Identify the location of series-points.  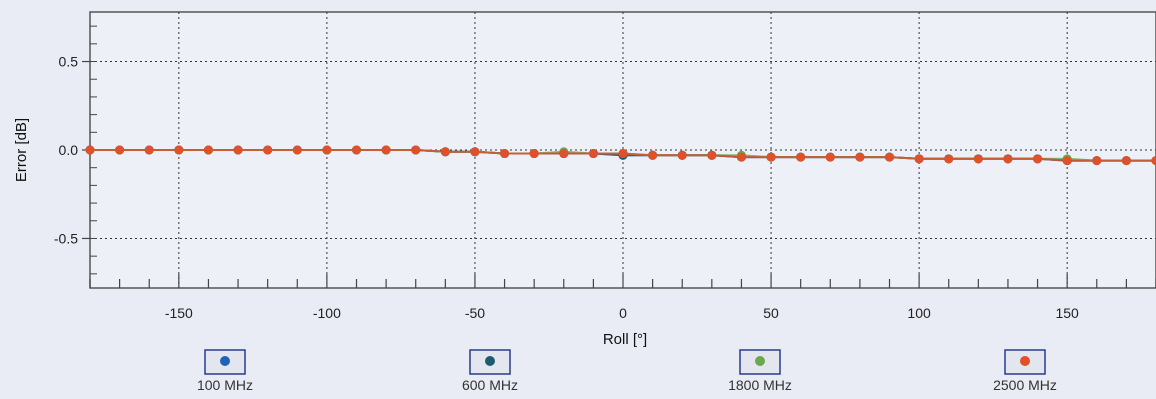
(620, 155).